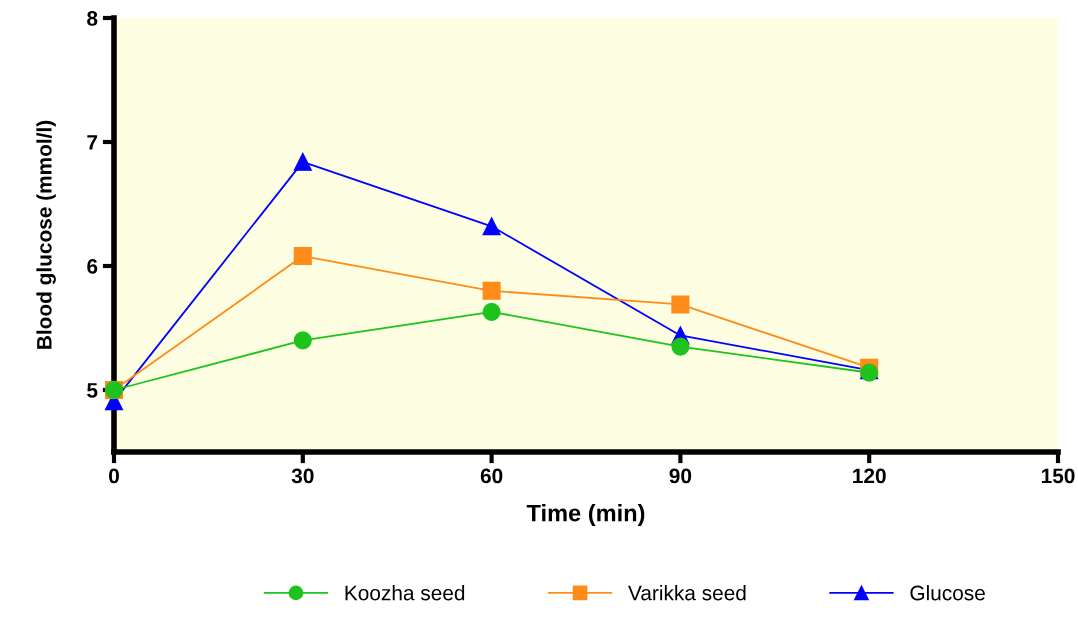 This screenshot has height=622, width=1078. What do you see at coordinates (302, 476) in the screenshot?
I see `x-tick-label: 30` at bounding box center [302, 476].